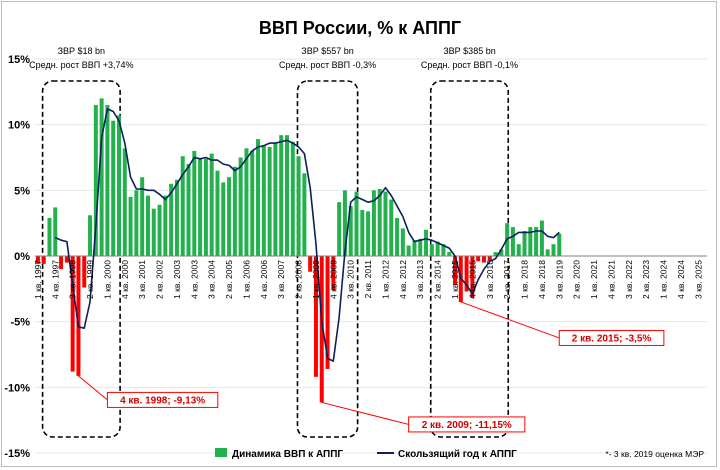 This screenshot has width=720, height=470. I want to click on legend-swatch-bars, so click(221, 452).